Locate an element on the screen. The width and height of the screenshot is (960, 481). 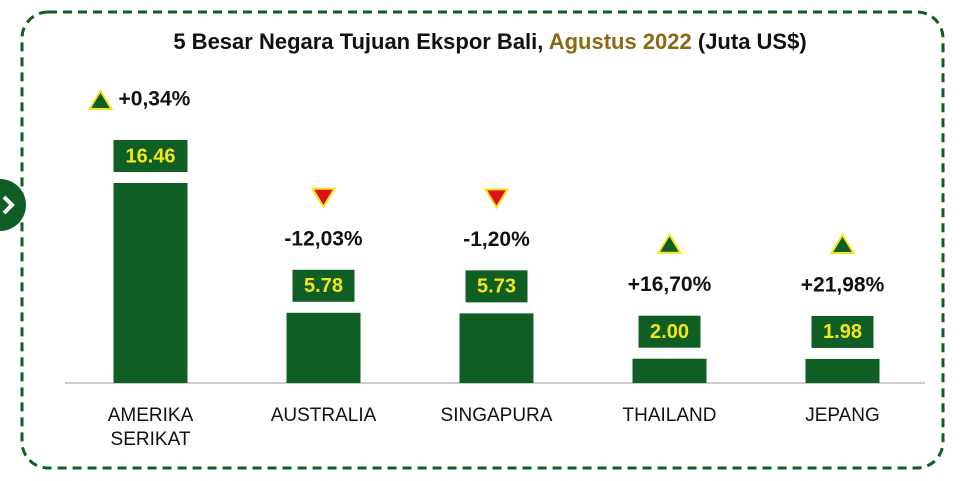
change-label: -12,03% is located at coordinates (323, 238).